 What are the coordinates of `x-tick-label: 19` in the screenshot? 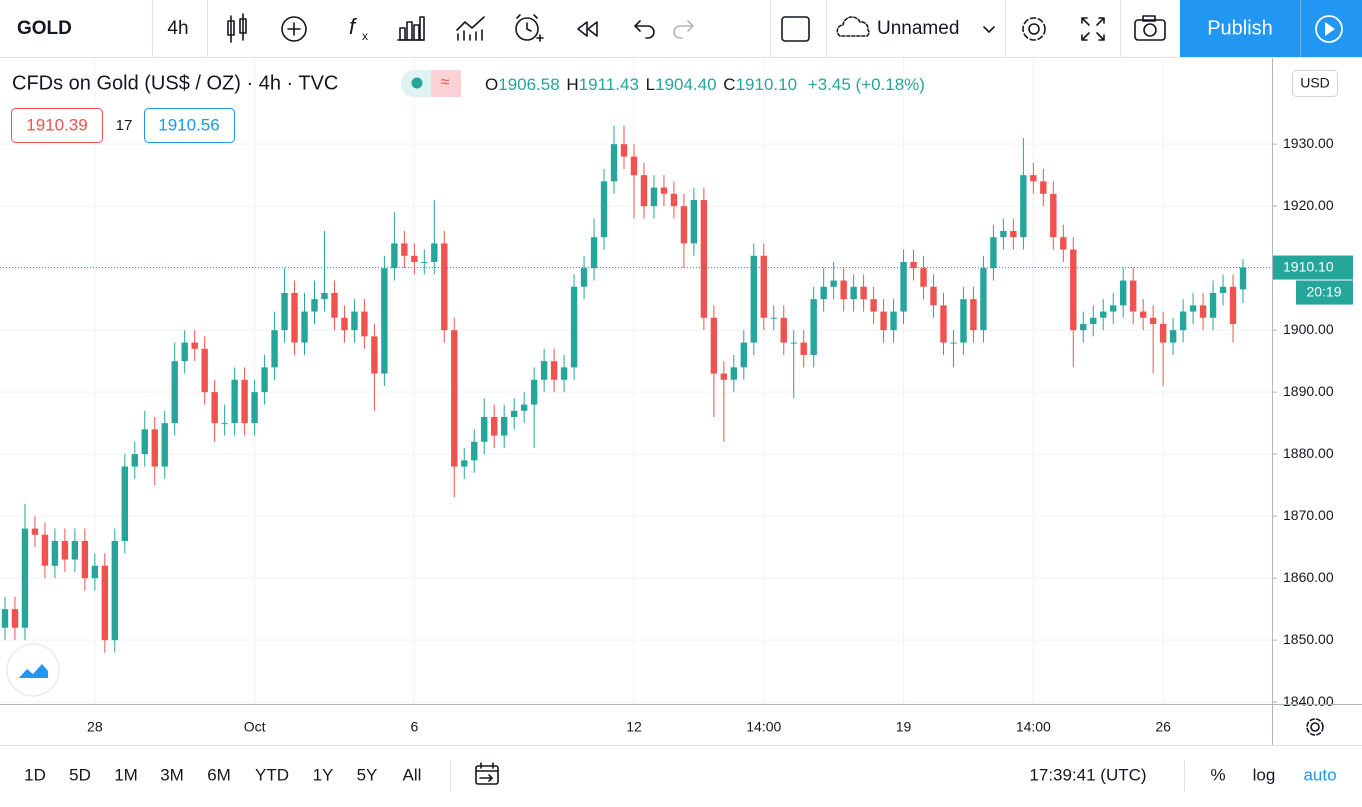 It's located at (904, 727).